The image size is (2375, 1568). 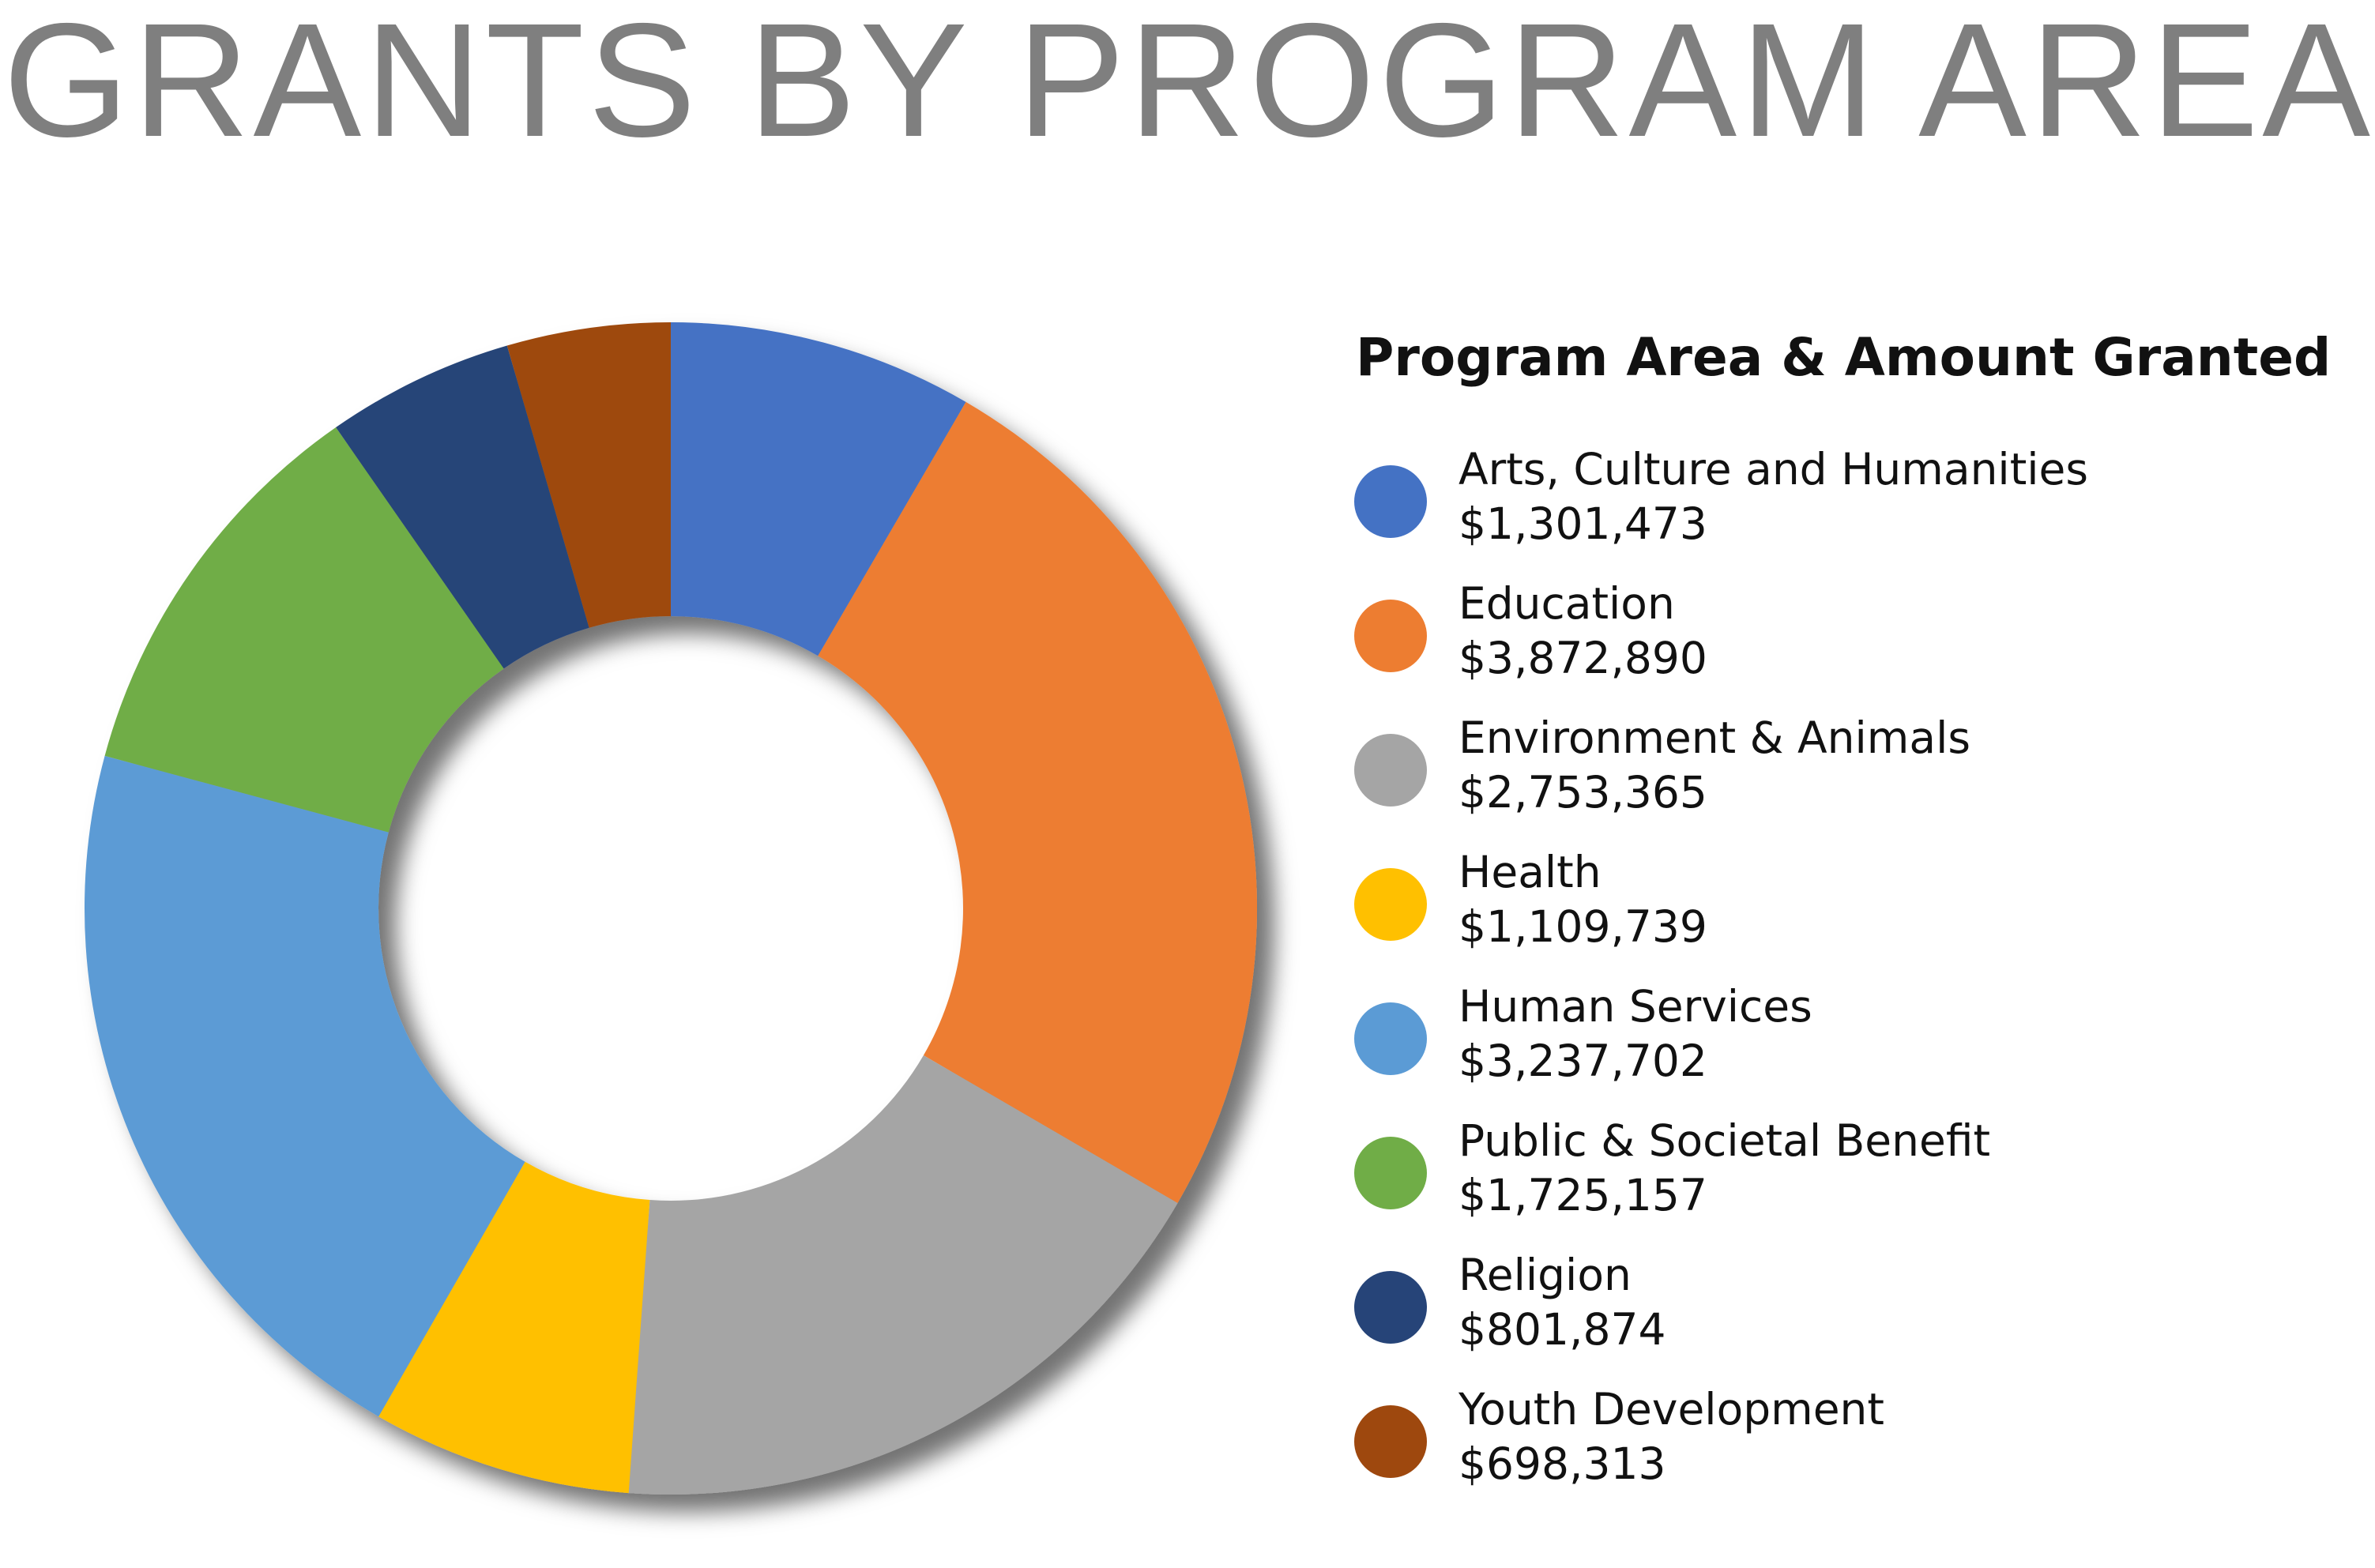 What do you see at coordinates (1773, 469) in the screenshot?
I see `legend-label: Arts, Culture and Humanities` at bounding box center [1773, 469].